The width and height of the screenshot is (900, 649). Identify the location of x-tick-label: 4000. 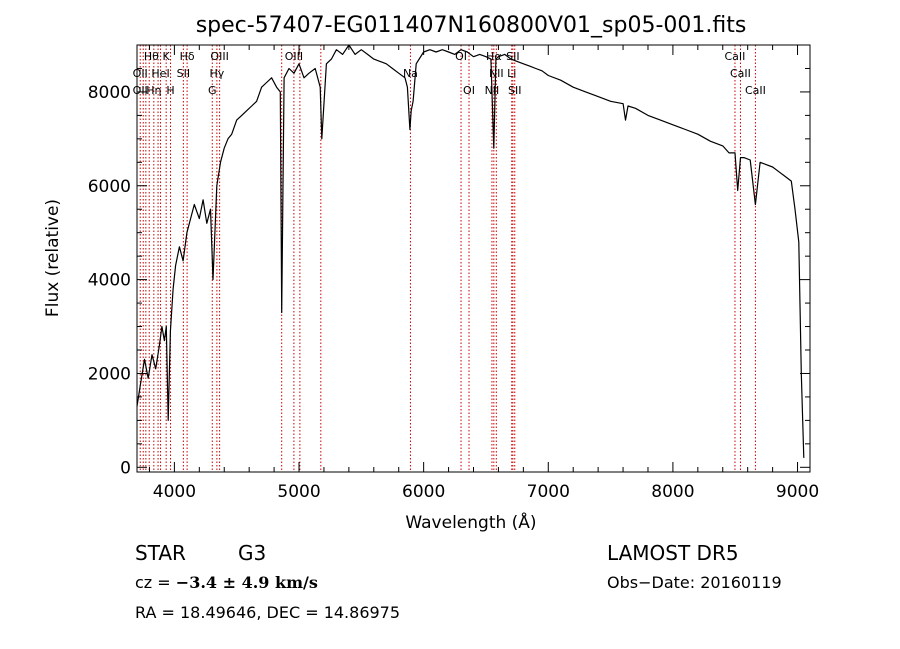
(174, 492).